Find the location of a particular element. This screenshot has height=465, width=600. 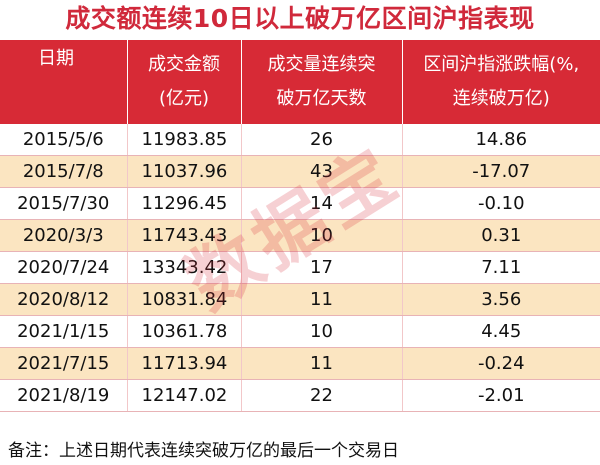

table-row: 2021/8/19 12147.02 22 -2.01 is located at coordinates (300, 395).